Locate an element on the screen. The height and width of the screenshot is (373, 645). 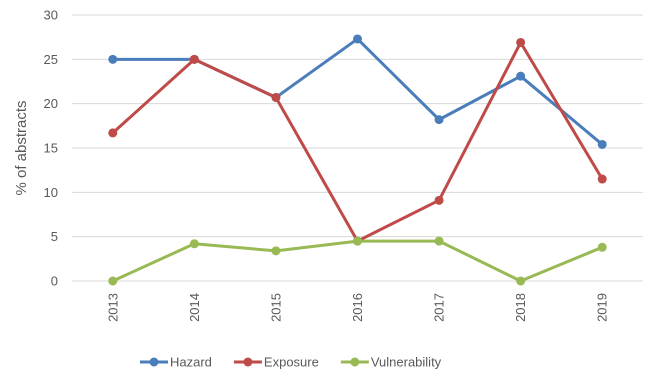
y-tick-label: 20 is located at coordinates (51, 103).